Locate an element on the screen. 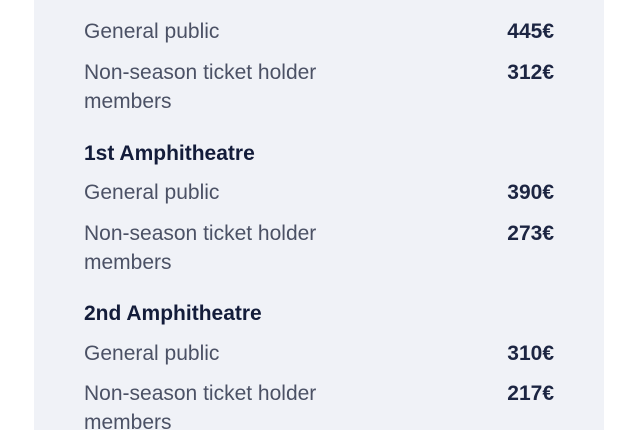 This screenshot has width=634, height=437. price-value: 312€ is located at coordinates (530, 72).